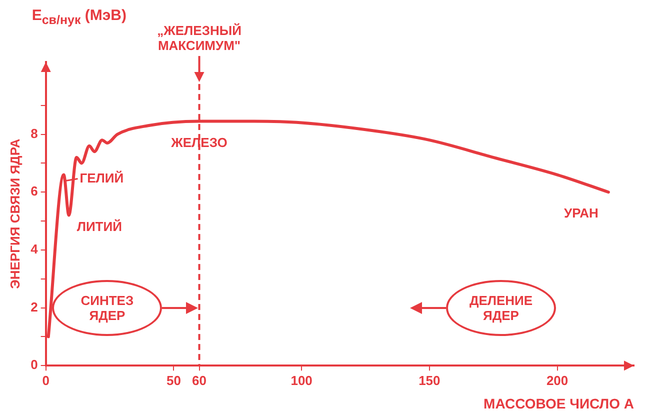 This screenshot has width=654, height=419. What do you see at coordinates (34, 364) in the screenshot?
I see `y-tick-label: 0` at bounding box center [34, 364].